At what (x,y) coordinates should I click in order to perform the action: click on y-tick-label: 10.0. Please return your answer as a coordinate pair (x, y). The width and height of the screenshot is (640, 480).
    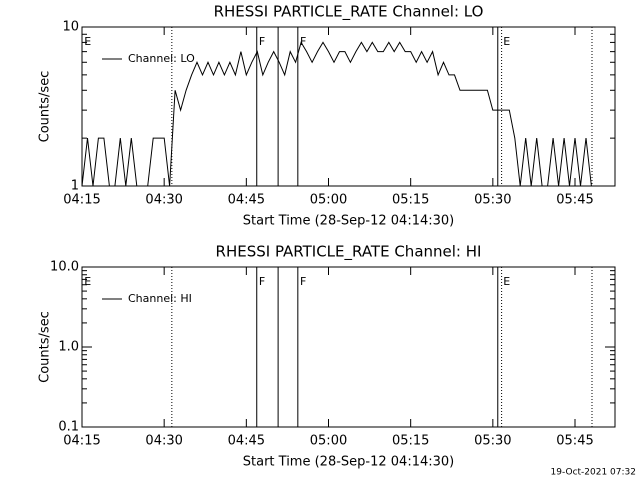
    Looking at the image, I should click on (64, 267).